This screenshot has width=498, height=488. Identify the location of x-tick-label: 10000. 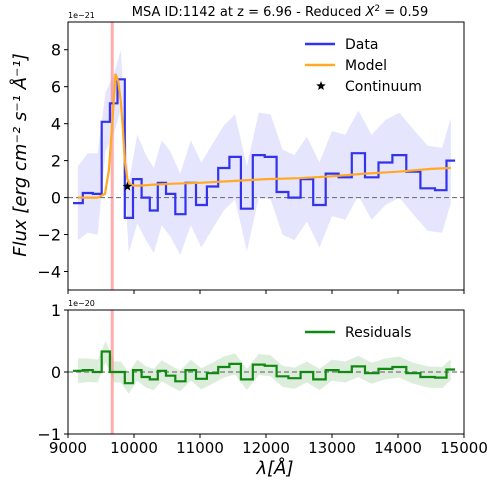
(134, 448).